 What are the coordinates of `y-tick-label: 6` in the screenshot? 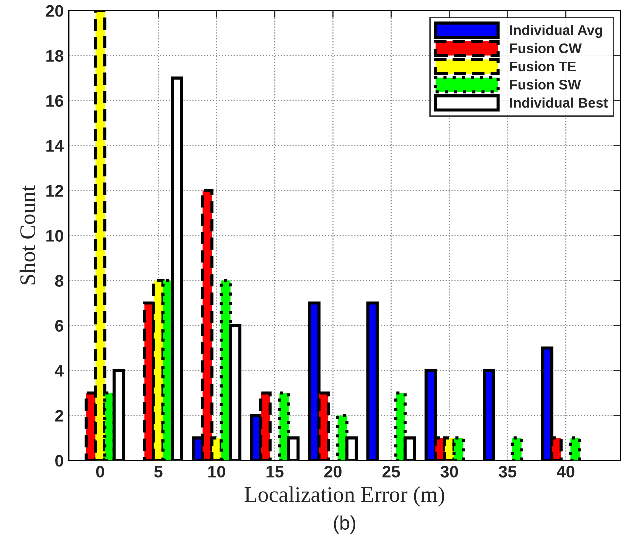 It's located at (59, 326).